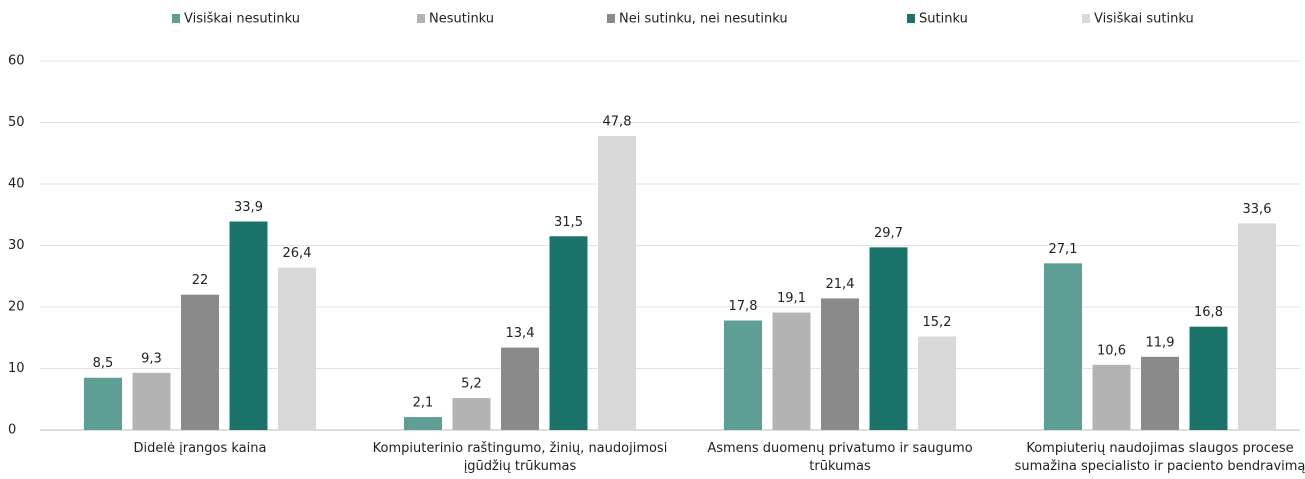 The image size is (1305, 479). What do you see at coordinates (888, 233) in the screenshot?
I see `value-label: 29,7` at bounding box center [888, 233].